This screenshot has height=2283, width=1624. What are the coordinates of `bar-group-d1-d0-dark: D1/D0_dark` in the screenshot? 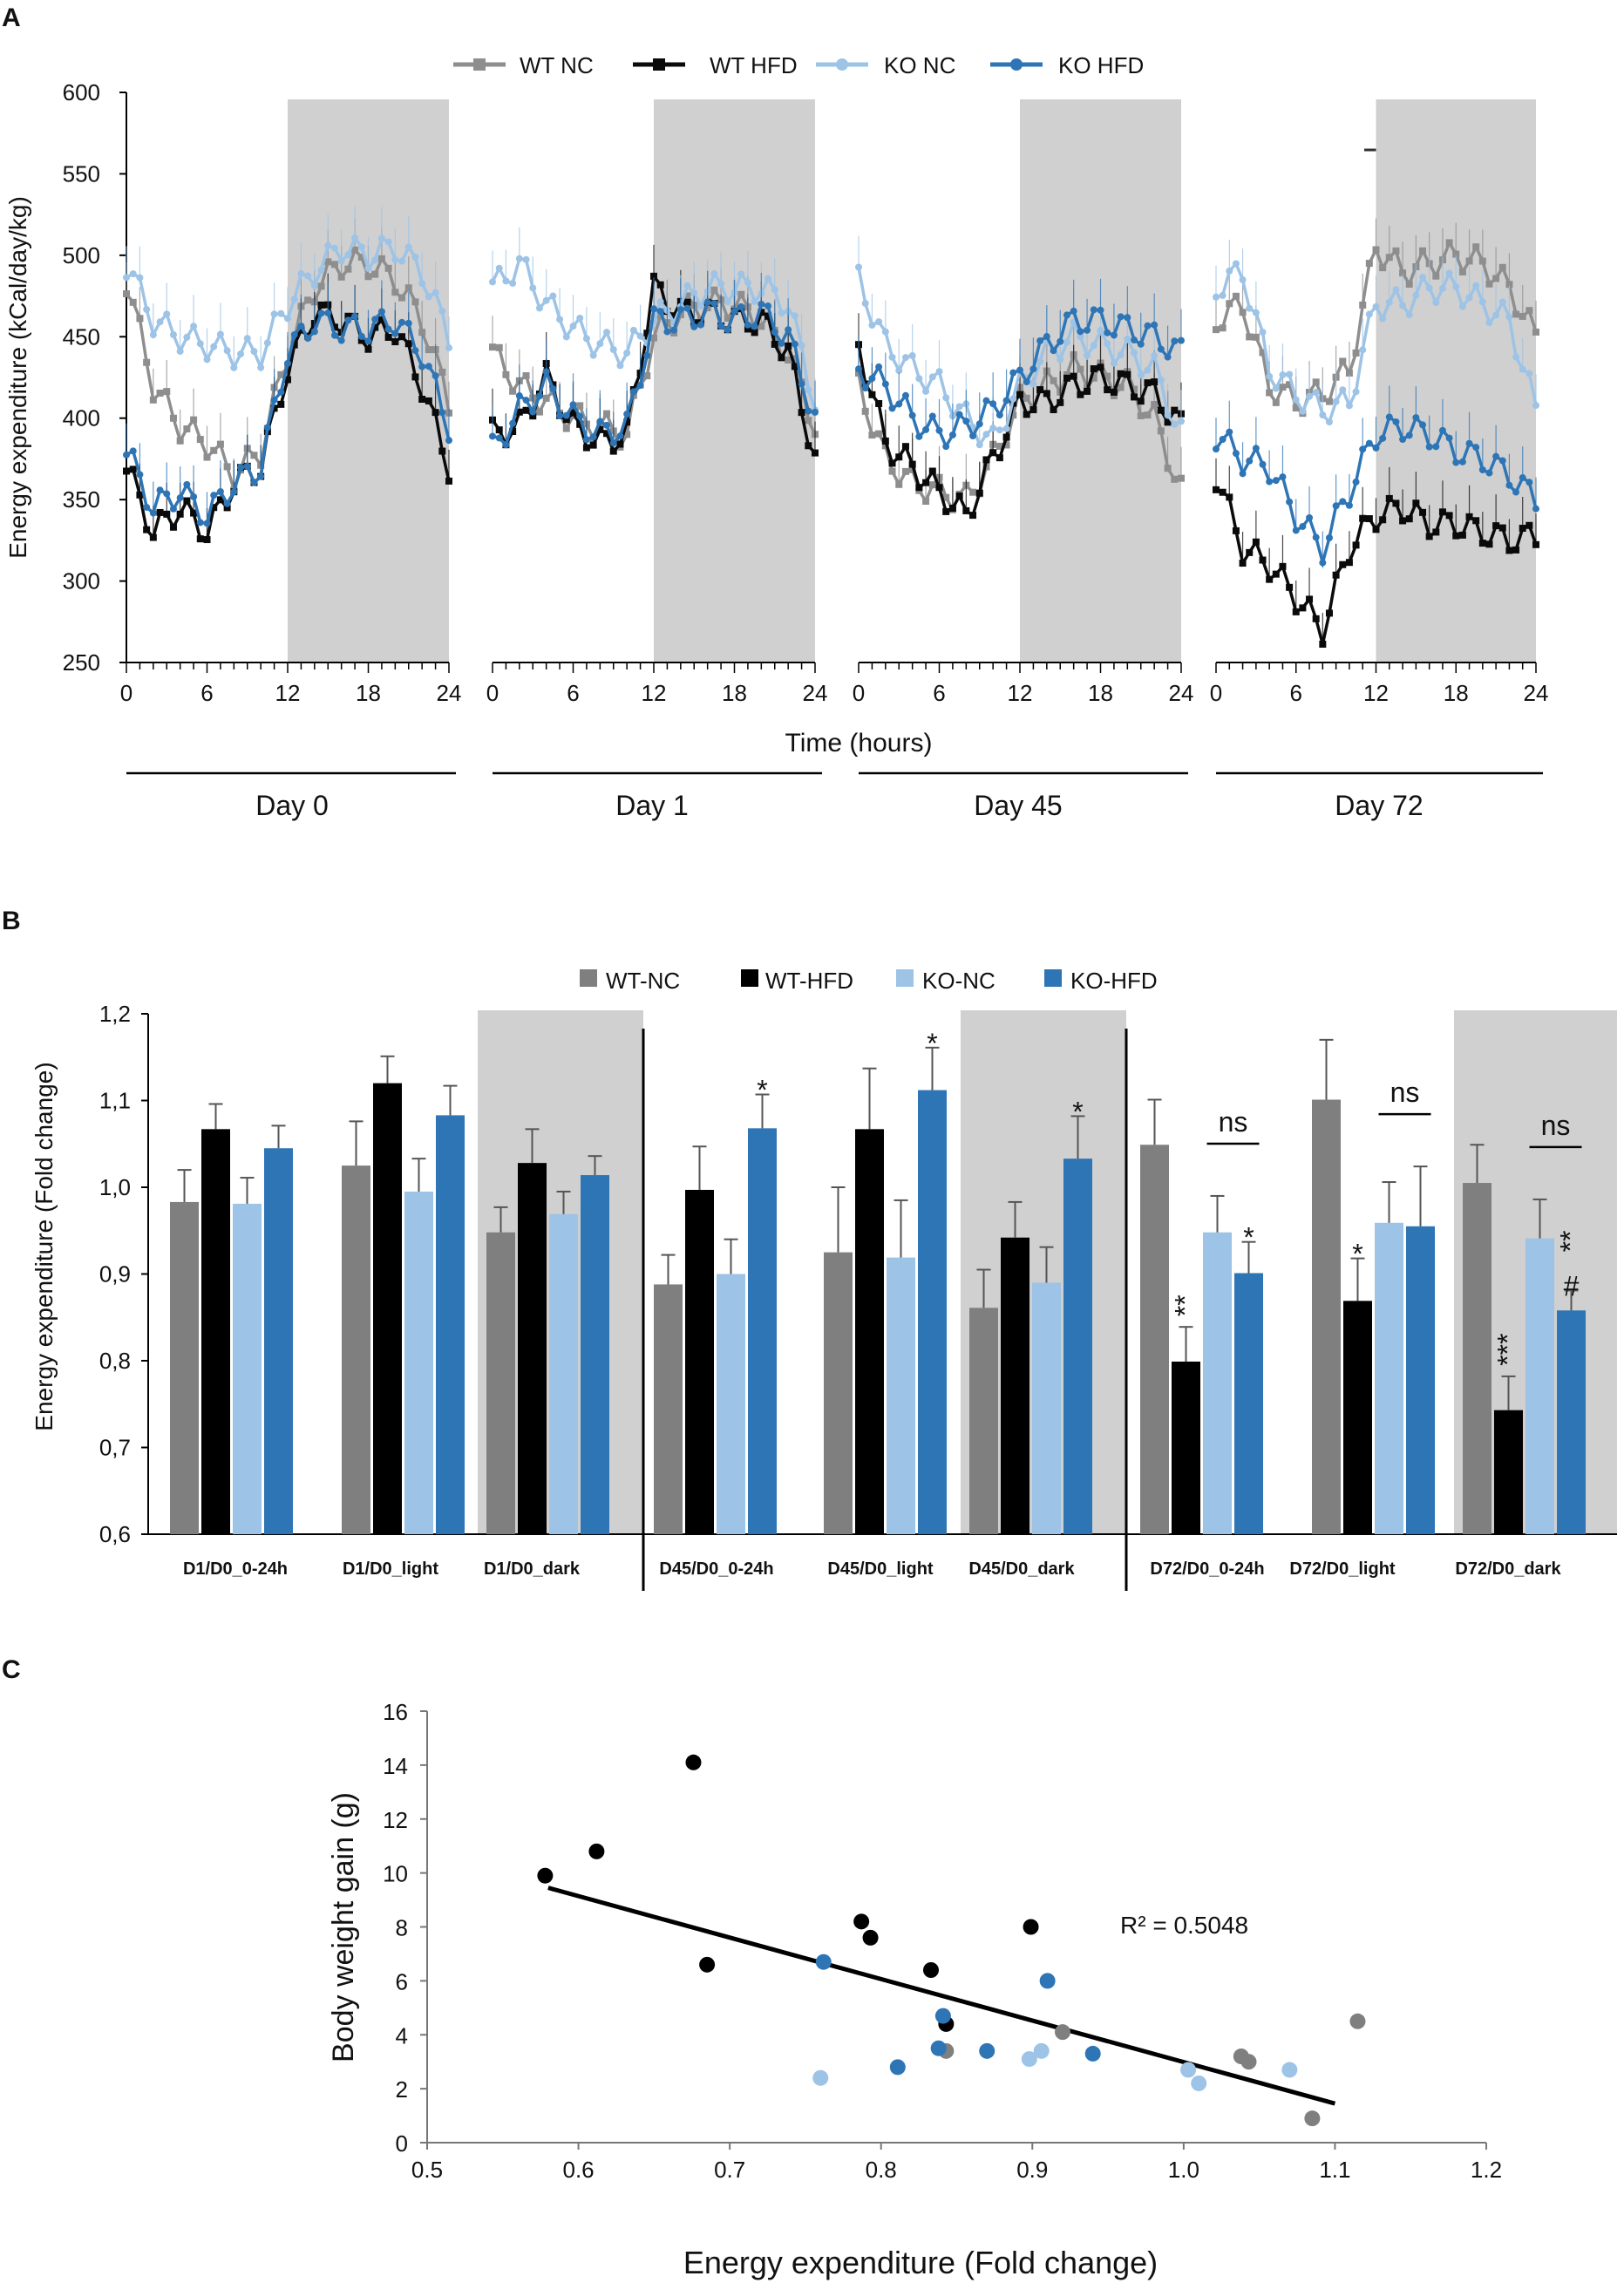 It's located at (546, 1354).